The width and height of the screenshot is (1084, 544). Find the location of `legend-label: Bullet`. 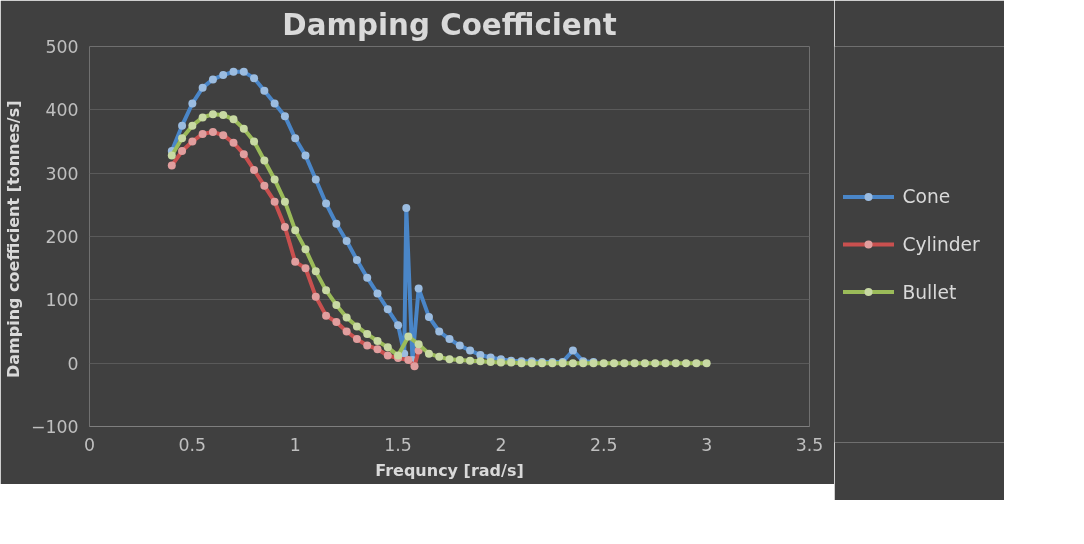

legend-label: Bullet is located at coordinates (929, 292).